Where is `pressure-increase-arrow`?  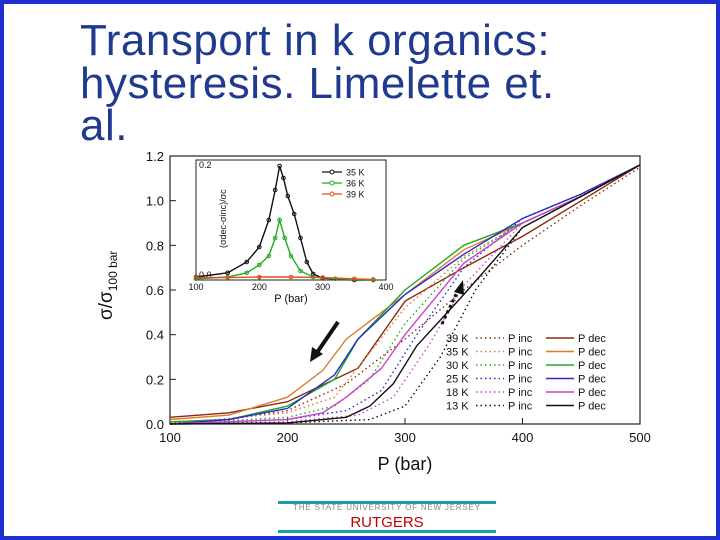
pressure-increase-arrow is located at coordinates (450, 307).